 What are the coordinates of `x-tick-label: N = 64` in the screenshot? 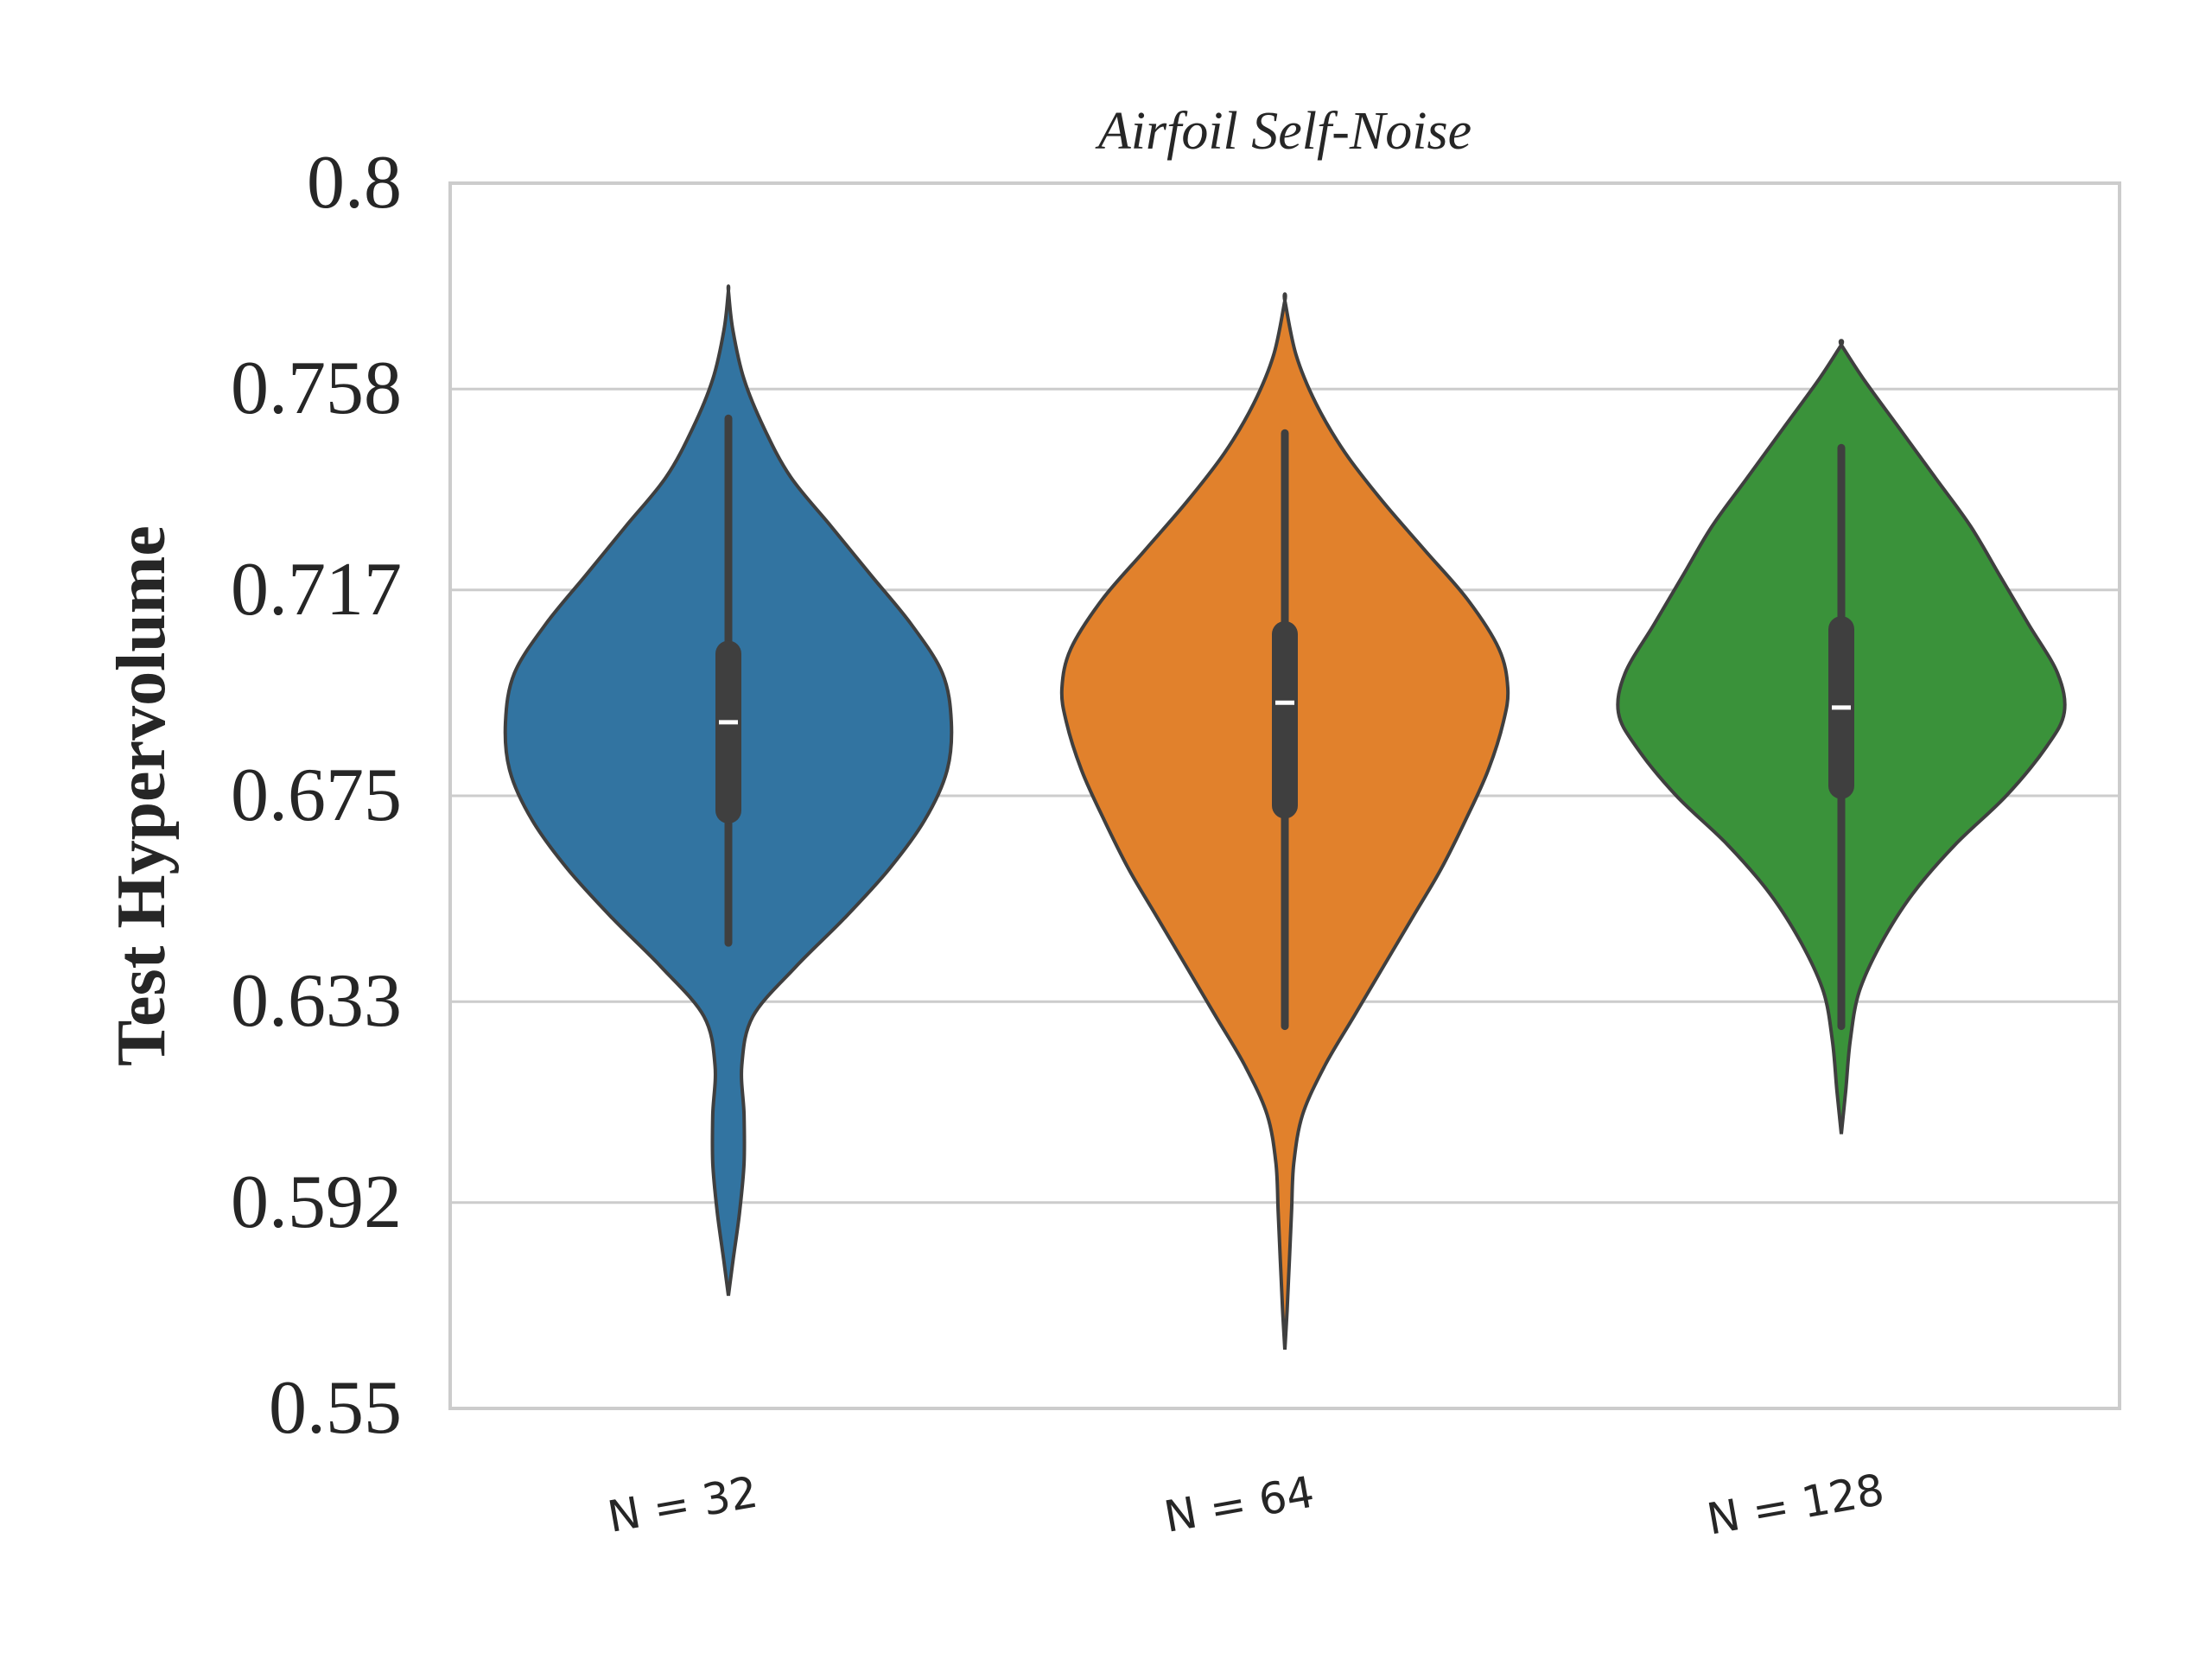 It's located at (1239, 1504).